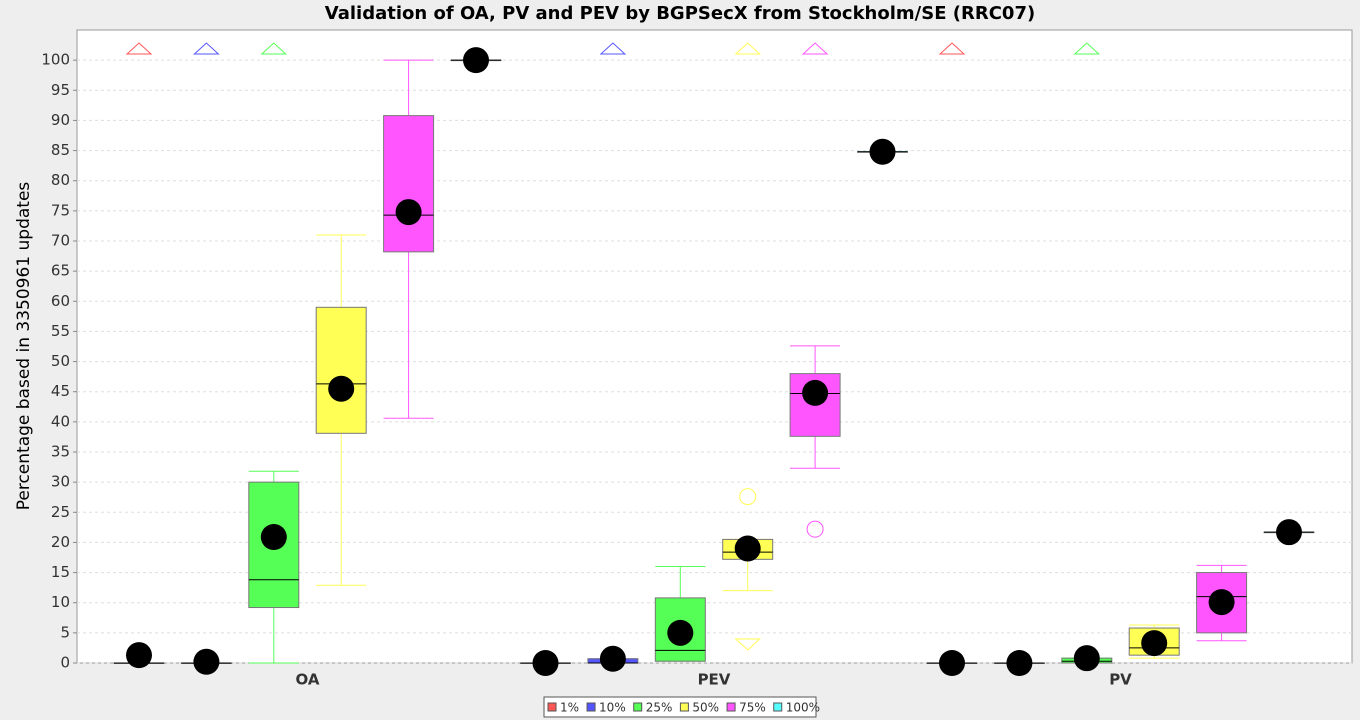 The height and width of the screenshot is (720, 1360). I want to click on y-tick-label: 40, so click(60, 421).